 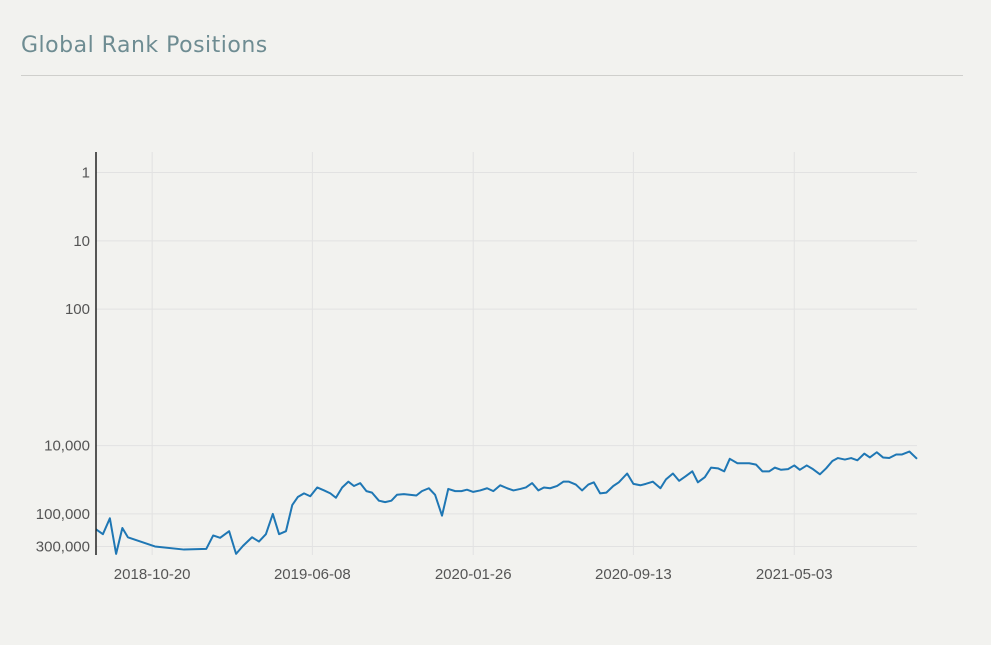 What do you see at coordinates (152, 574) in the screenshot?
I see `x-tick-label: 2018-10-20` at bounding box center [152, 574].